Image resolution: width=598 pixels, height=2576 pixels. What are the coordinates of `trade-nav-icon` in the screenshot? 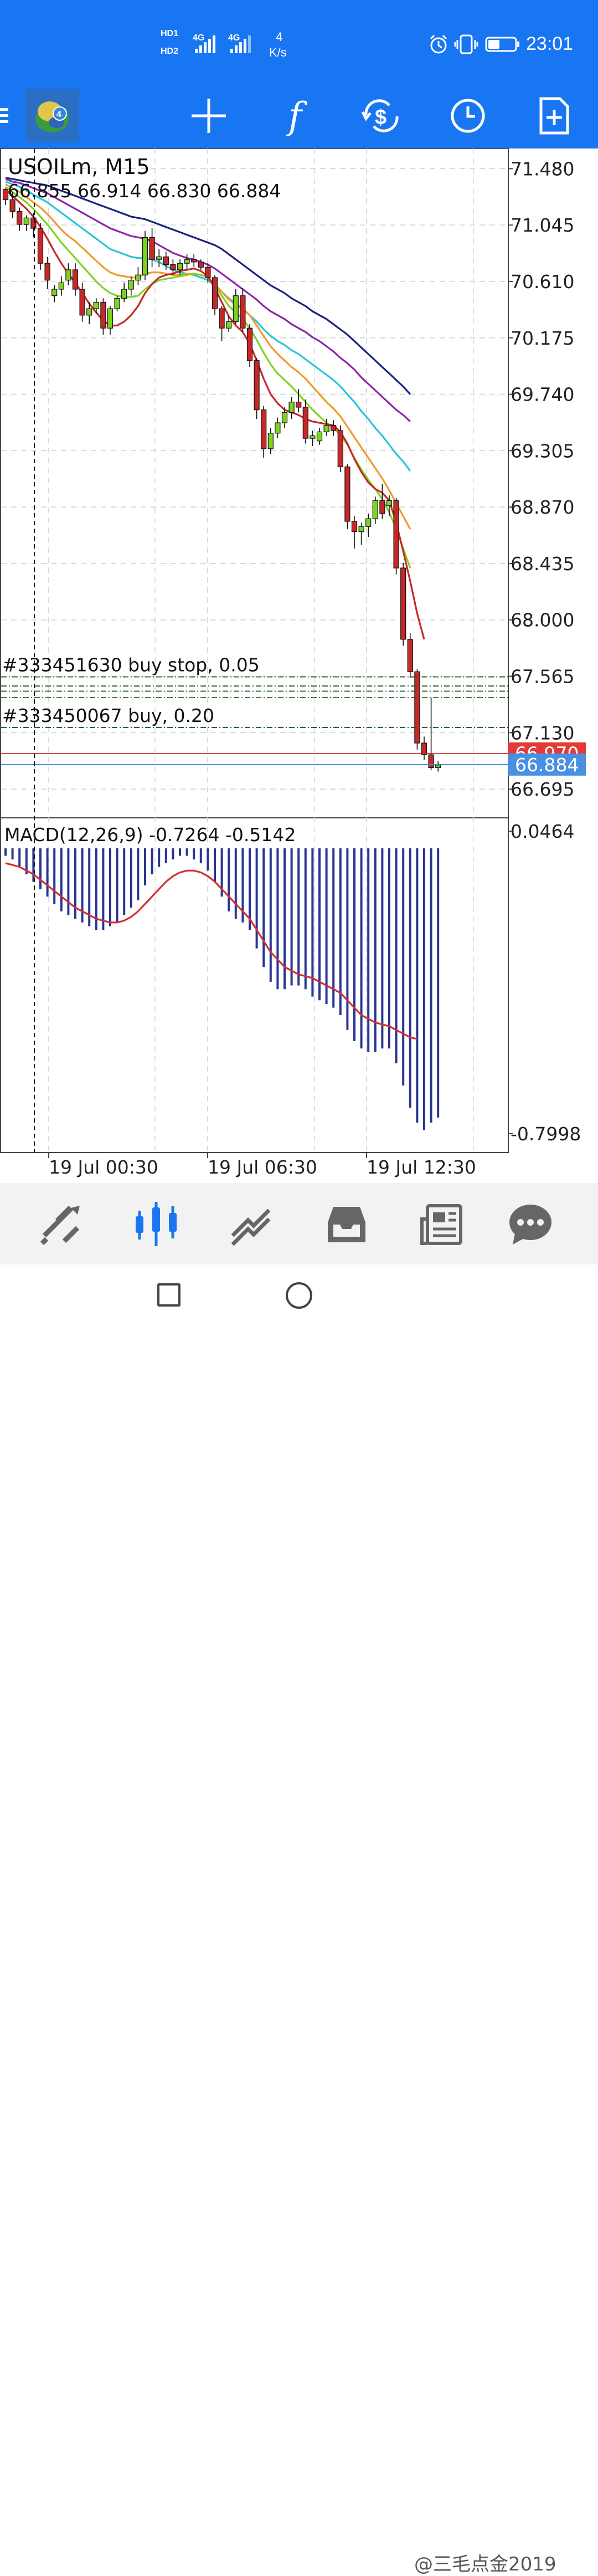 It's located at (251, 1224).